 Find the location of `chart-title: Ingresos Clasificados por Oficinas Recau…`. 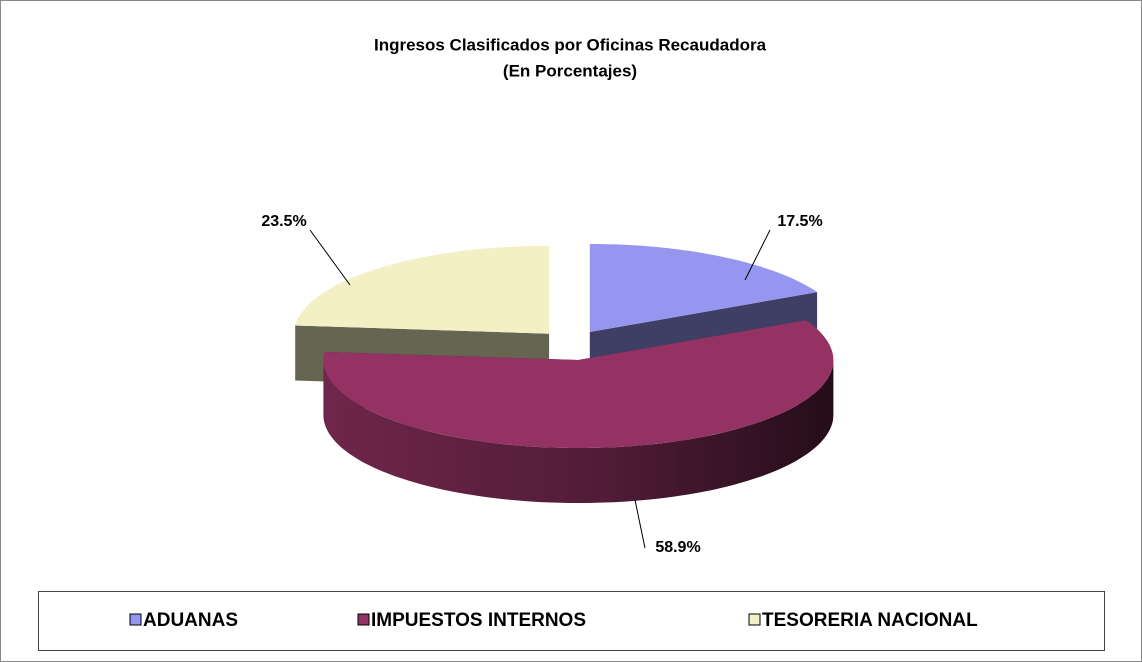

chart-title: Ingresos Clasificados por Oficinas Recau… is located at coordinates (570, 44).